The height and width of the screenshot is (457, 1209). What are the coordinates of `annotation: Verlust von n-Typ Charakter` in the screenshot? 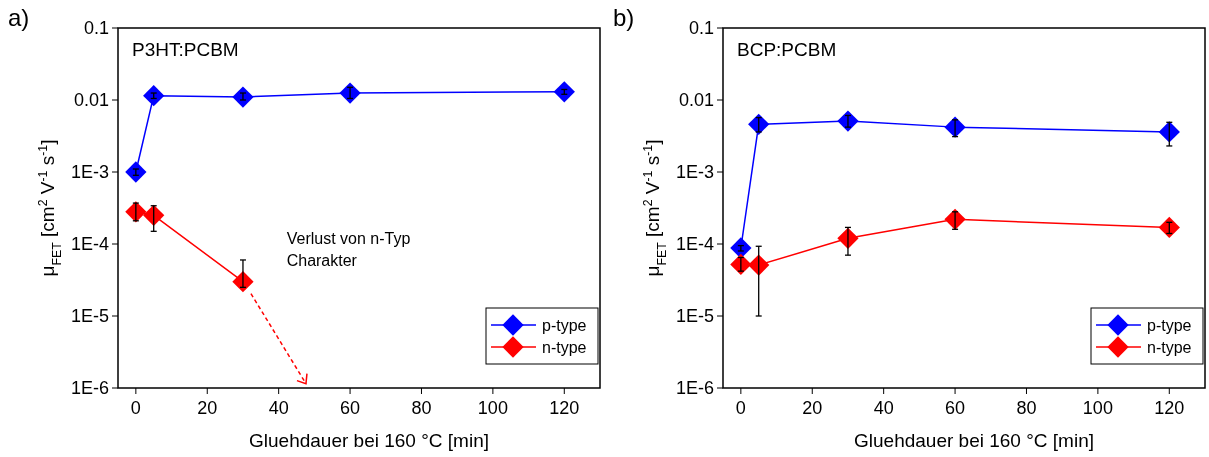 It's located at (348, 250).